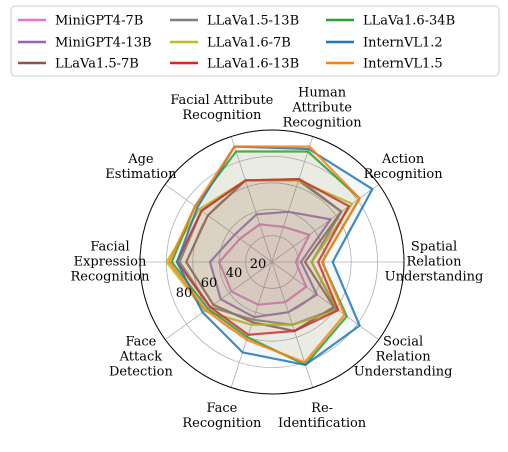 This screenshot has width=508, height=452. I want to click on axis-label: Face Attack Detection, so click(141, 357).